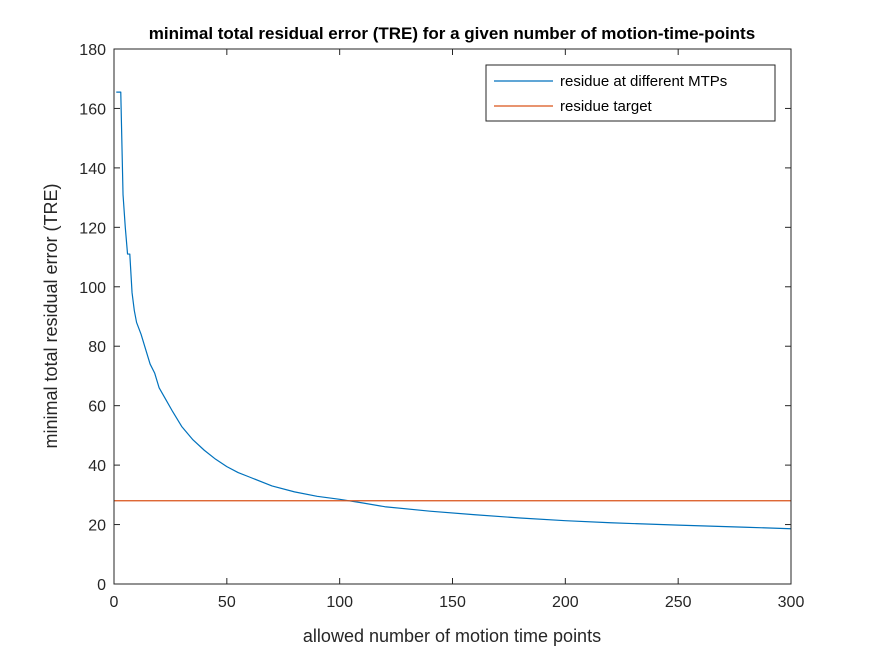  Describe the element at coordinates (606, 106) in the screenshot. I see `legend-label-residue-target: residue target` at that location.